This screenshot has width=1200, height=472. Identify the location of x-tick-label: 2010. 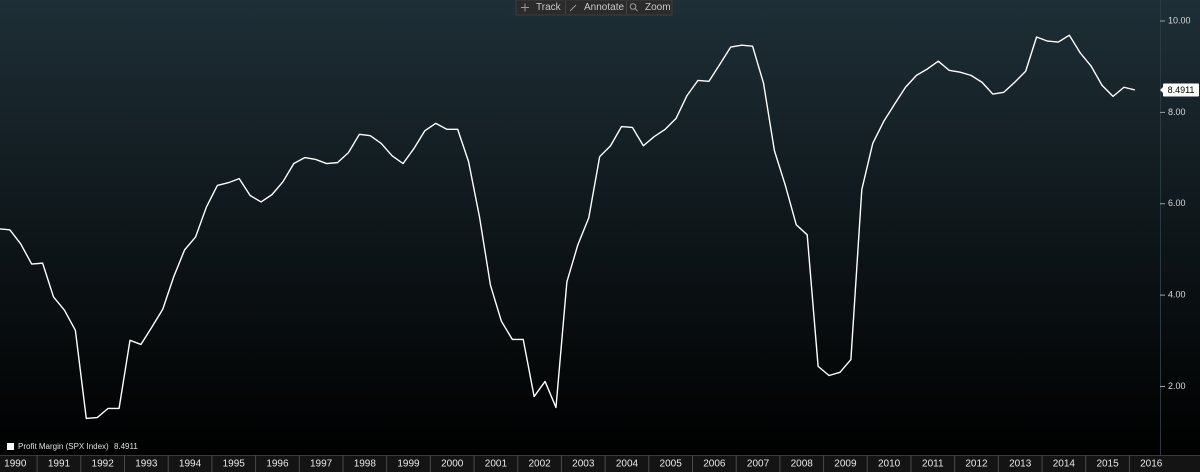
(889, 464).